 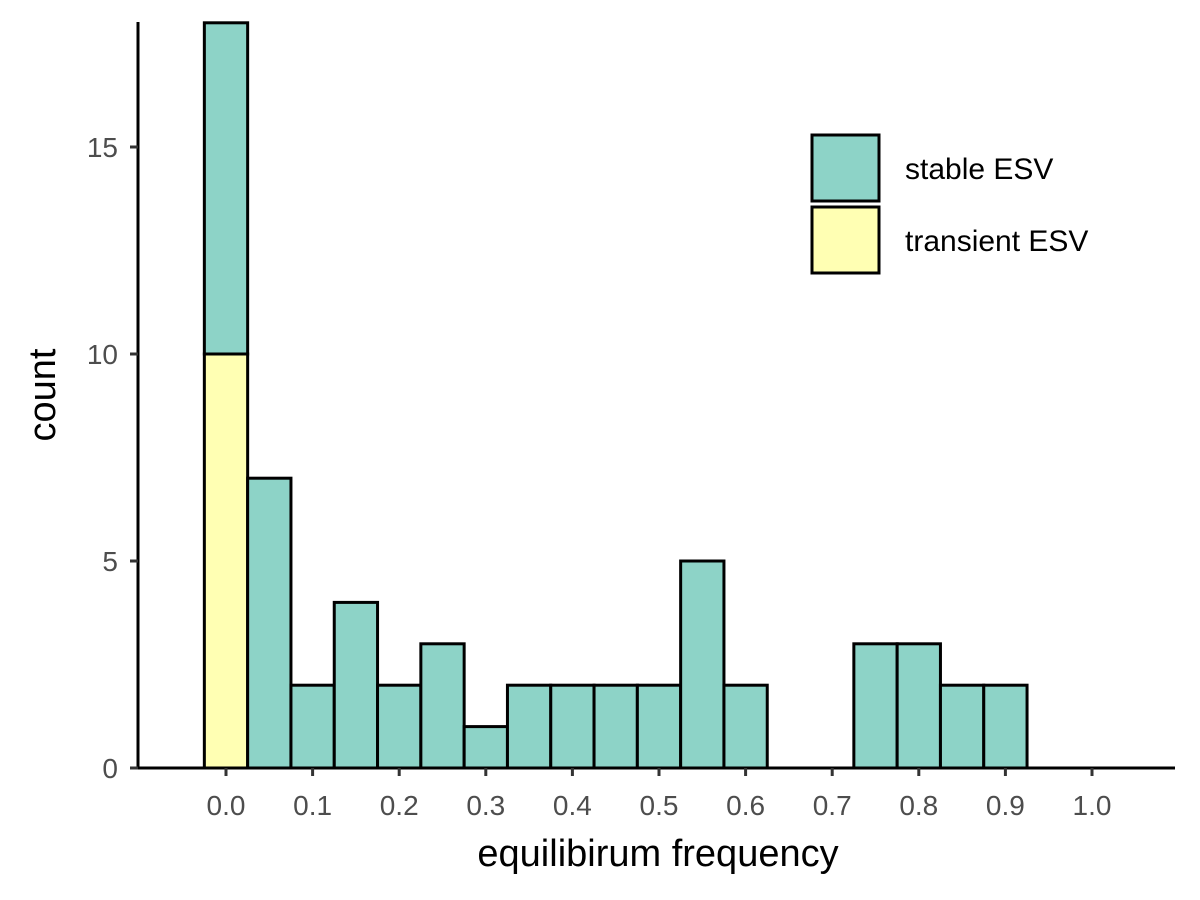 What do you see at coordinates (102, 147) in the screenshot?
I see `y-tick-label-3: 15` at bounding box center [102, 147].